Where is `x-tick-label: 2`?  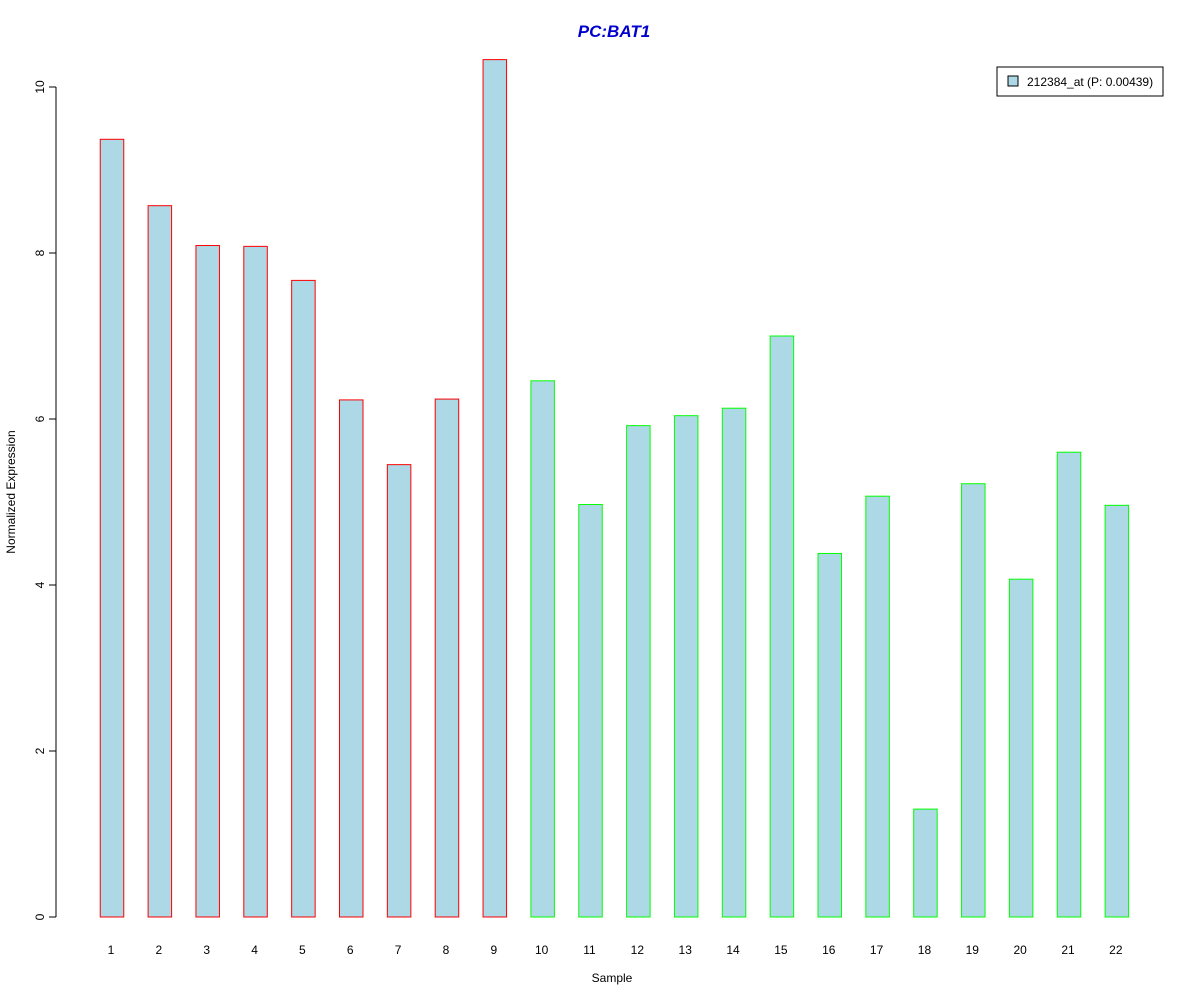 x-tick-label: 2 is located at coordinates (159, 950).